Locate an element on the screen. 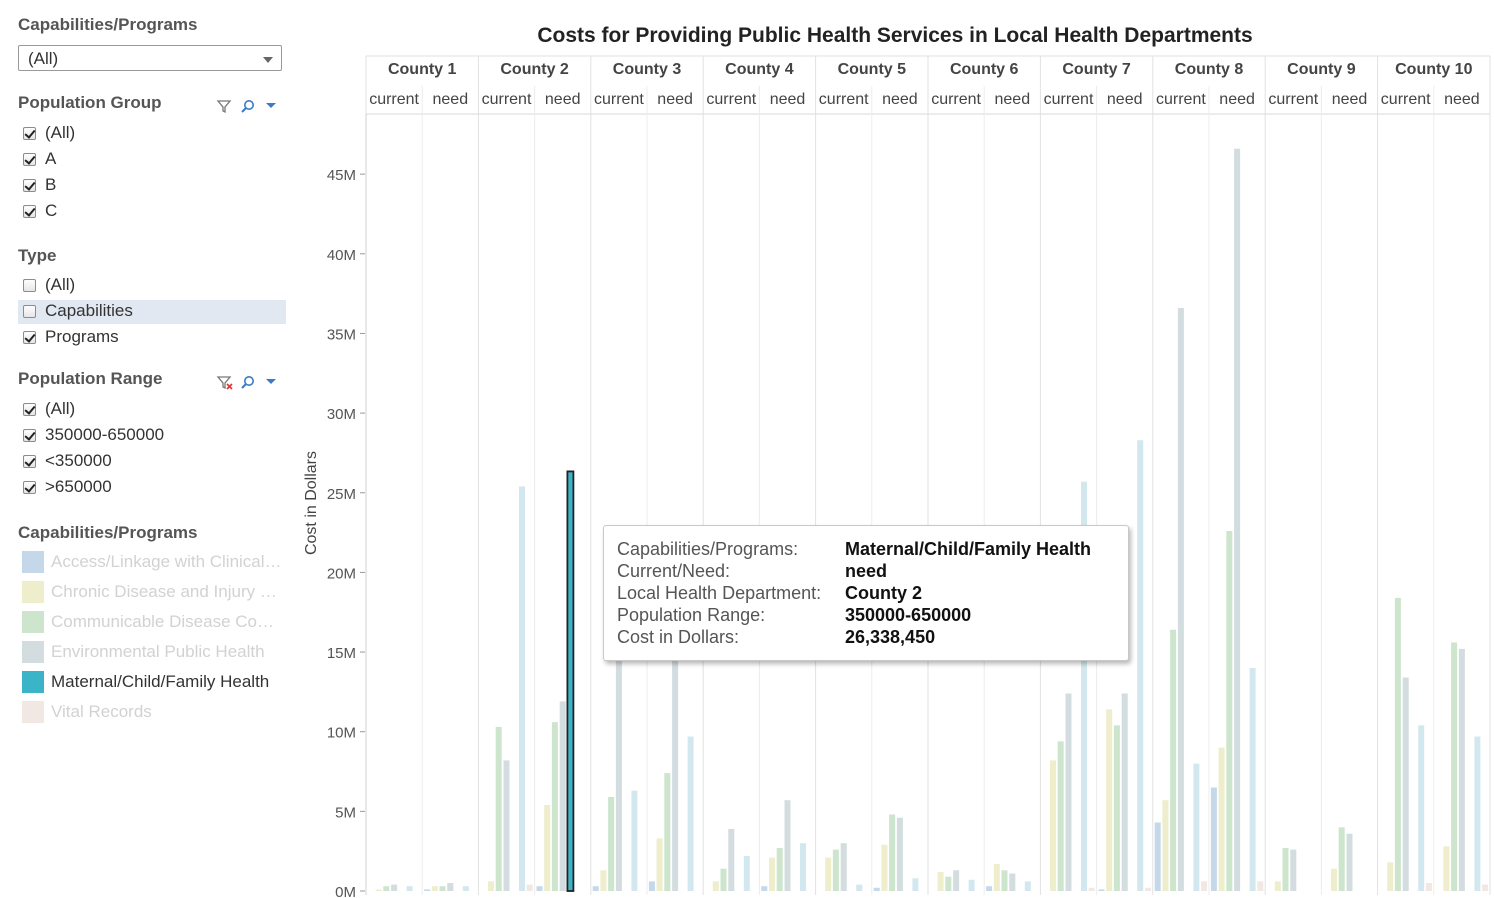 This screenshot has height=898, width=1494. legend-item: Communicable Disease Control is located at coordinates (154, 622).